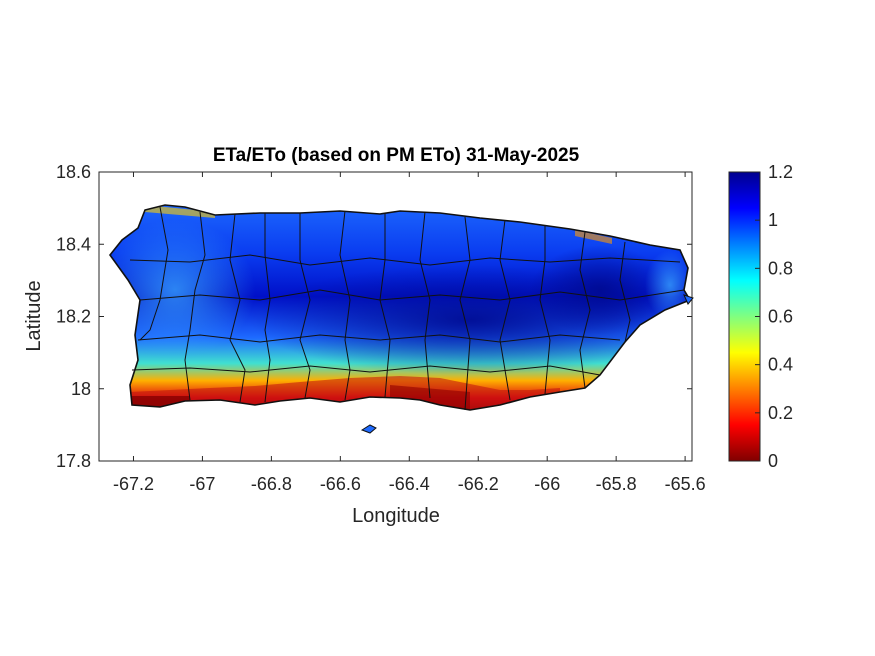 This screenshot has width=875, height=656. What do you see at coordinates (396, 155) in the screenshot?
I see `chart-title: ETa/ETo (based on PM ETo) 31-May-2025` at bounding box center [396, 155].